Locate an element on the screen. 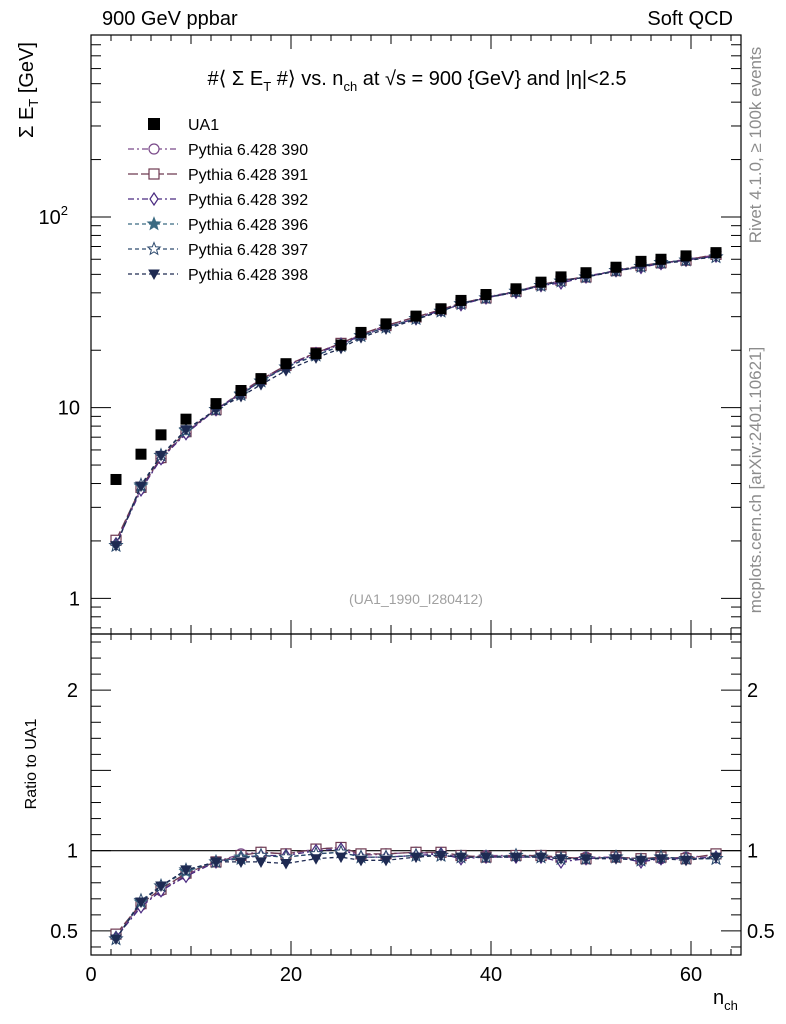 This screenshot has height=1024, width=786. title-sub-b: ch is located at coordinates (350, 86).